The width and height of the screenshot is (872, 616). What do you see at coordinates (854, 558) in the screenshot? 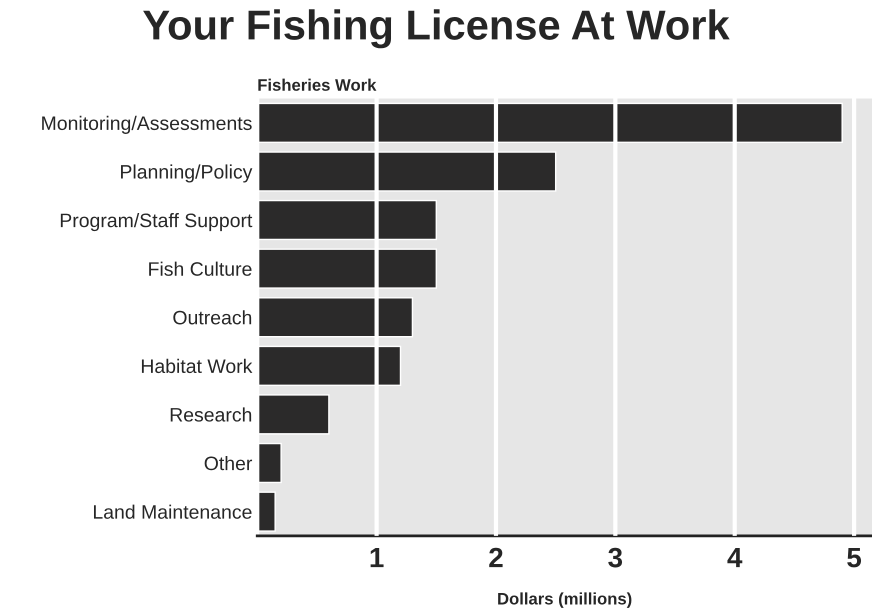
I see `x-tick-label: 5` at bounding box center [854, 558].